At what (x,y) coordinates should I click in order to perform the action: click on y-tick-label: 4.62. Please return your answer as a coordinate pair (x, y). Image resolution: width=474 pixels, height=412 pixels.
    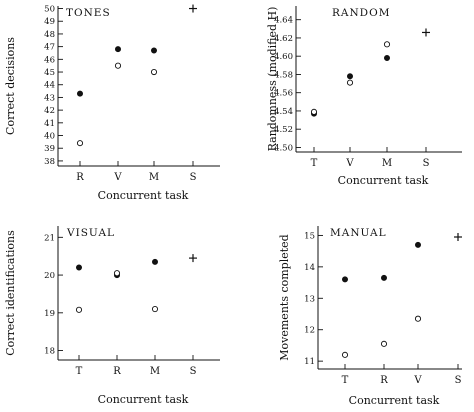
    Looking at the image, I should click on (283, 39).